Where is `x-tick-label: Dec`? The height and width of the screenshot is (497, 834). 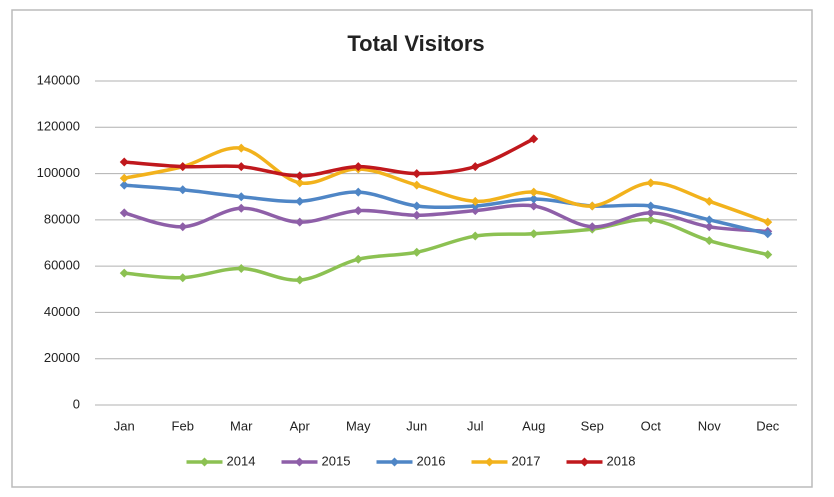 x-tick-label: Dec is located at coordinates (768, 425).